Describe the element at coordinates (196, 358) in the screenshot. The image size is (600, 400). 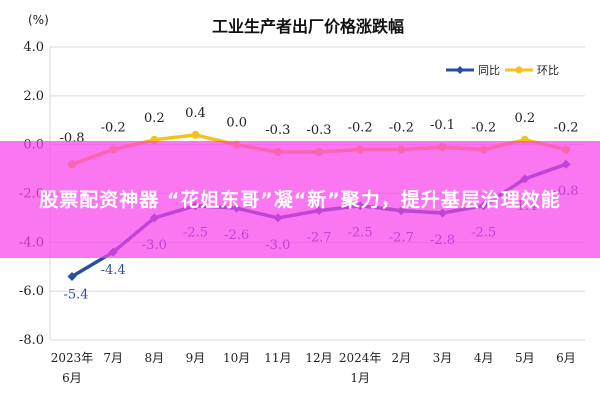
I see `x-tick-label: 9月` at that location.